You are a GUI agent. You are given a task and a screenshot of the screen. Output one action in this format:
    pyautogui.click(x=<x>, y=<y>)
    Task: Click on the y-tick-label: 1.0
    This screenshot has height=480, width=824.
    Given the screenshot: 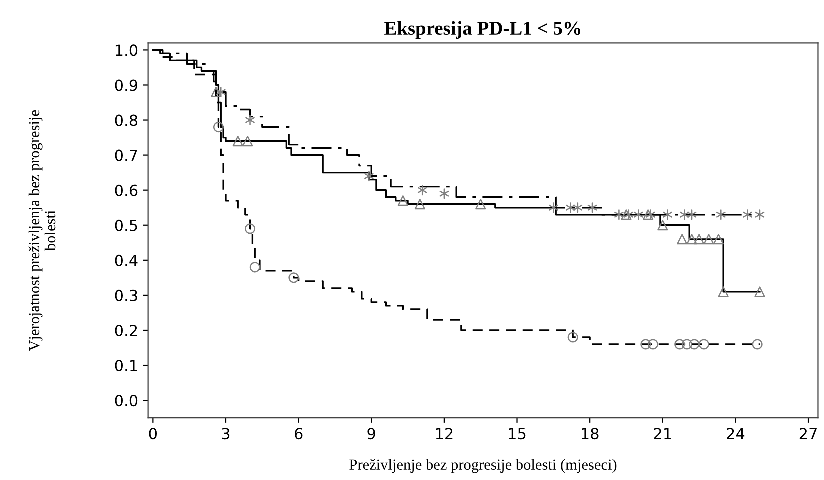 What is the action you would take?
    pyautogui.click(x=127, y=50)
    